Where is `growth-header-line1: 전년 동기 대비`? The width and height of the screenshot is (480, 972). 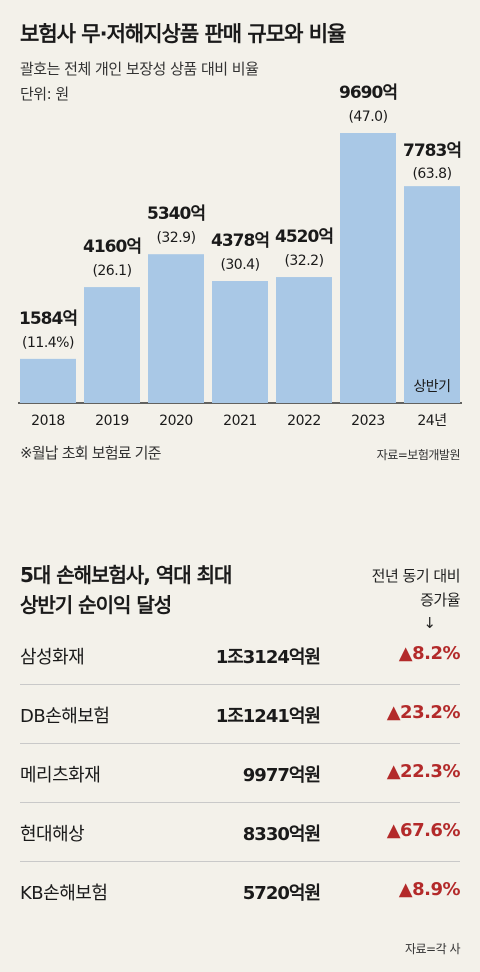
growth-header-line1: 전년 동기 대비 is located at coordinates (416, 576).